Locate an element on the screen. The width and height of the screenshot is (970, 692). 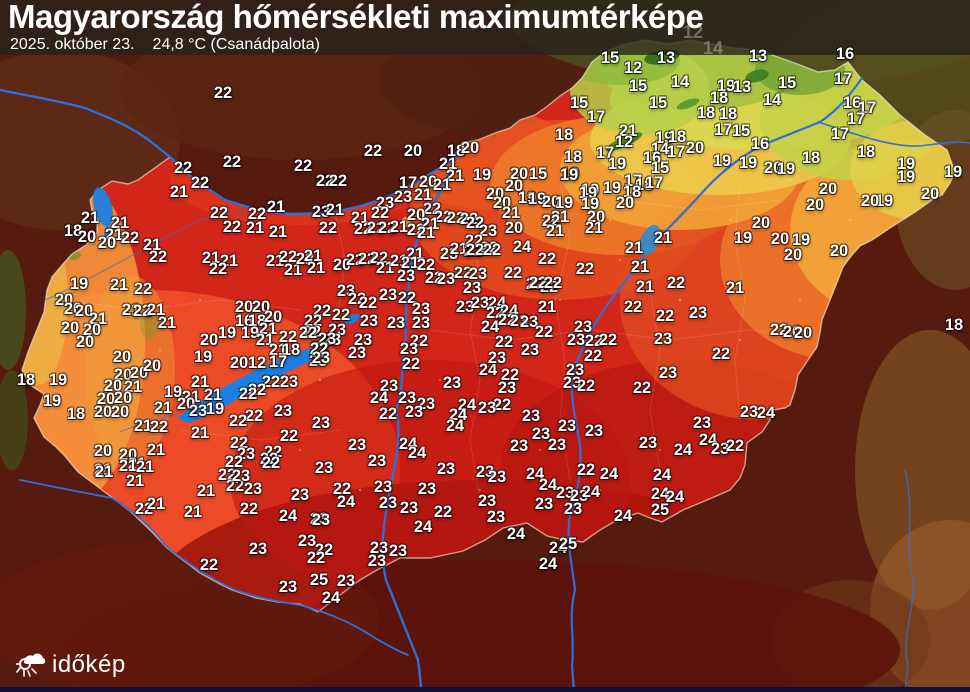
bottom-bar is located at coordinates (485, 689).